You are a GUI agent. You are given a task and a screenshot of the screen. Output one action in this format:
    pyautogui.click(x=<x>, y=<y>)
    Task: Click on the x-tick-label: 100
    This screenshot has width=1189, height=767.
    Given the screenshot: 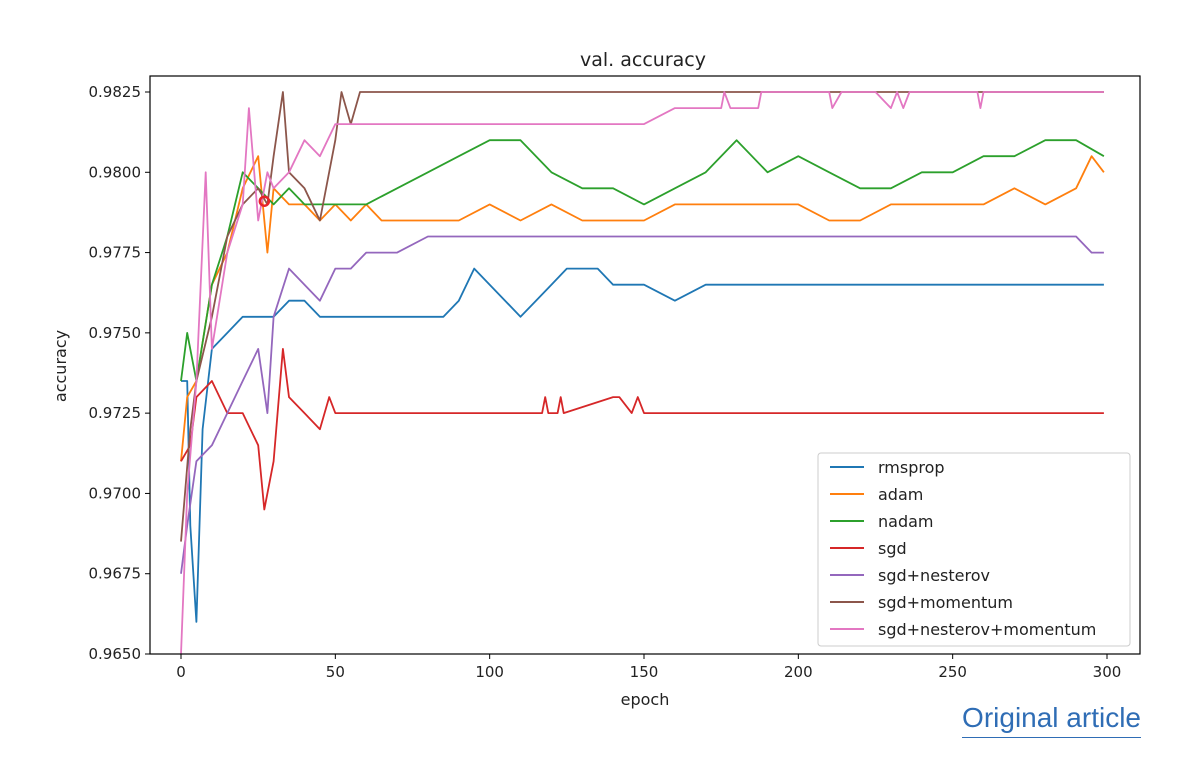 What is the action you would take?
    pyautogui.click(x=489, y=672)
    